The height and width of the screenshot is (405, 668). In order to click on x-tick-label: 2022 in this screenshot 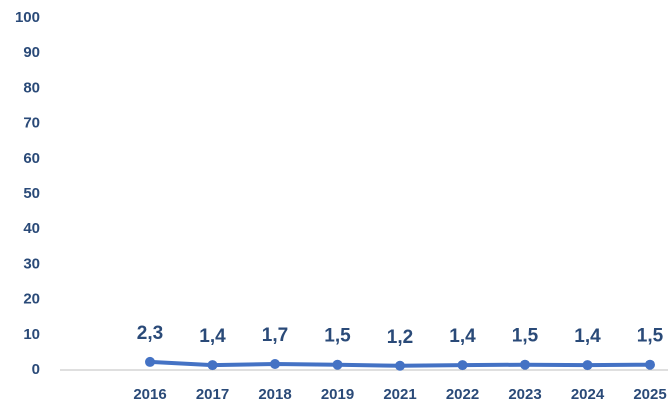, I will do `click(462, 394)`.